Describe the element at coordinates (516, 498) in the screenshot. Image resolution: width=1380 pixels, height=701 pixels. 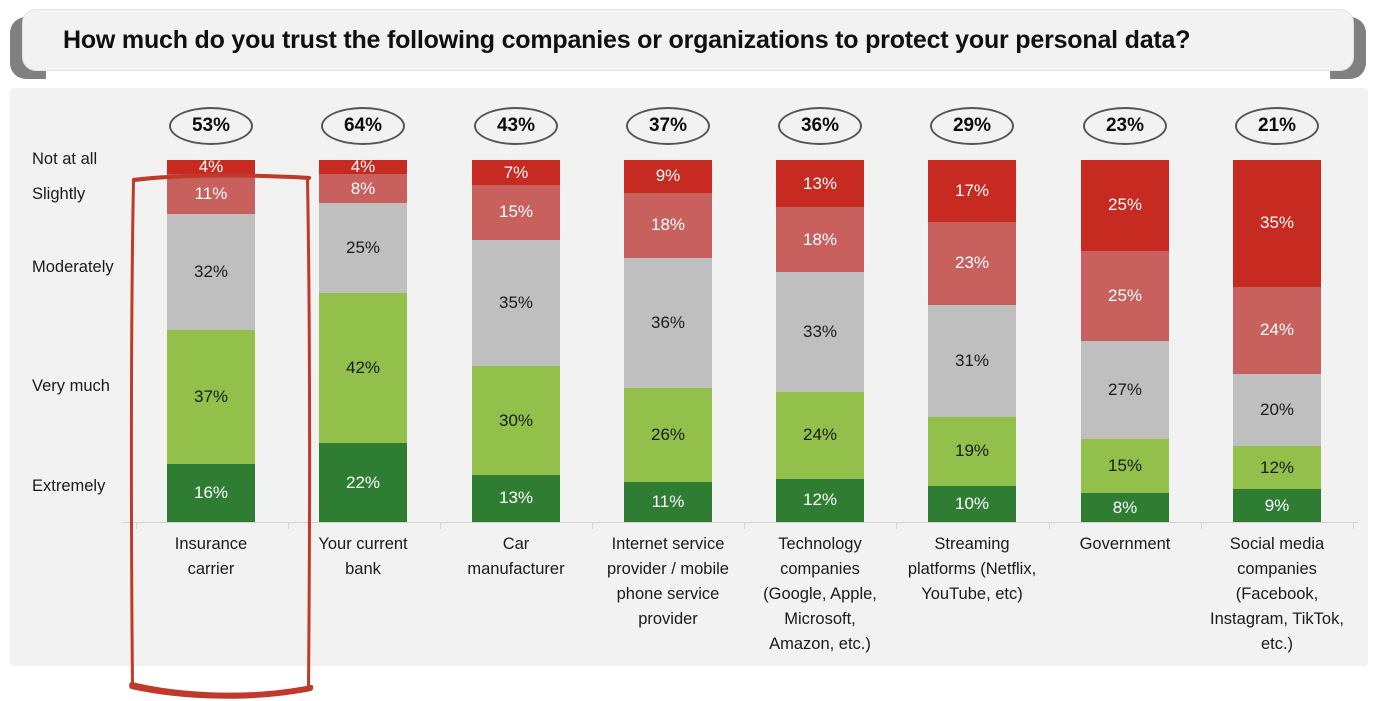
I see `bar-segment-extremely: 13%` at that location.